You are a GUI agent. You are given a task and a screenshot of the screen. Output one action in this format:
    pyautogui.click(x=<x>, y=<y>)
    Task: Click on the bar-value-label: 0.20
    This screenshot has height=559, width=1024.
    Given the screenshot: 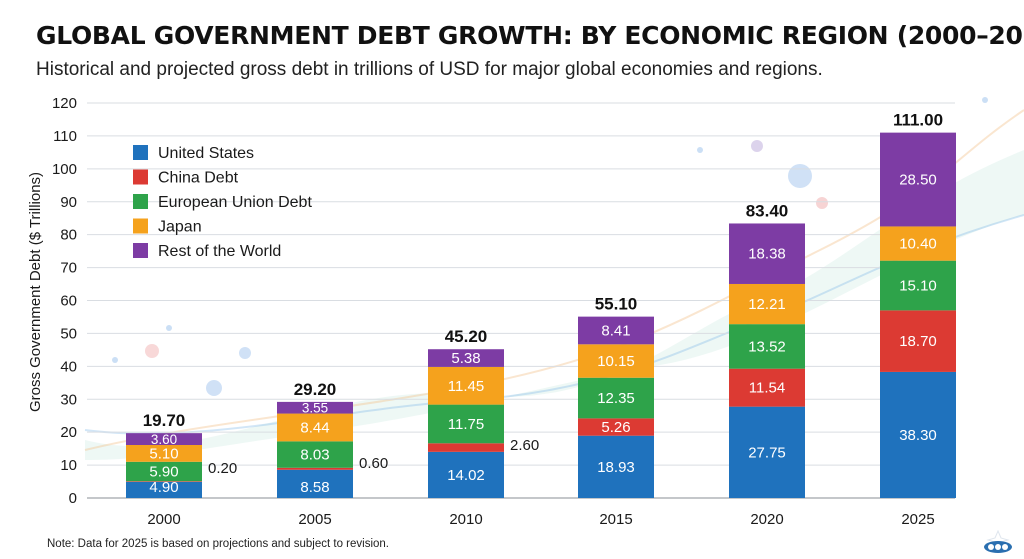 What is the action you would take?
    pyautogui.click(x=222, y=468)
    